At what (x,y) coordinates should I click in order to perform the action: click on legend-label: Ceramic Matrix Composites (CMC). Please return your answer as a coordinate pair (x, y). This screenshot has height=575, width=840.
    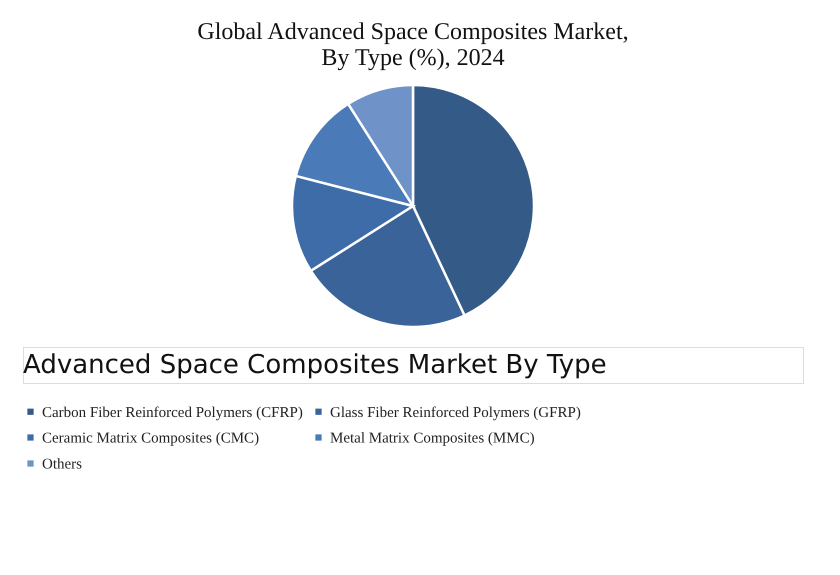
    Looking at the image, I should click on (151, 438).